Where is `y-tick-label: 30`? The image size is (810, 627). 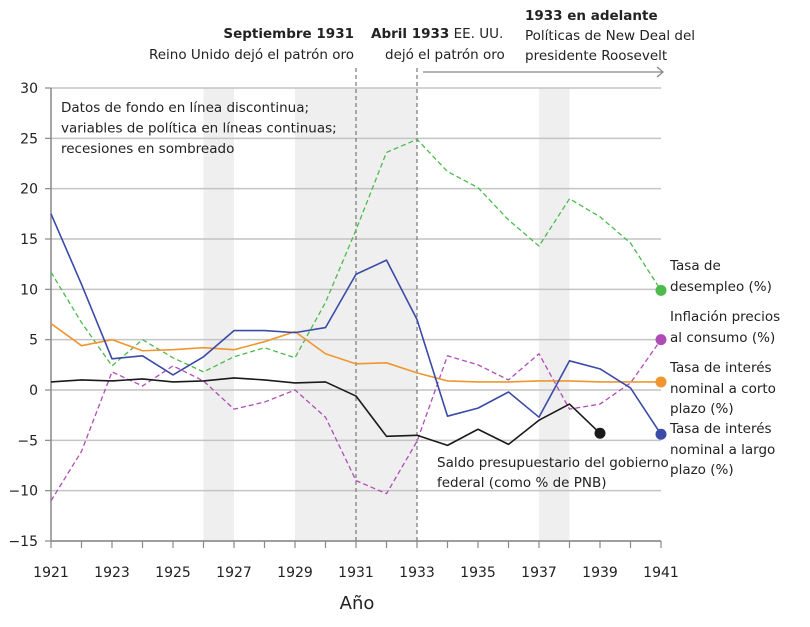
y-tick-label: 30 is located at coordinates (29, 89).